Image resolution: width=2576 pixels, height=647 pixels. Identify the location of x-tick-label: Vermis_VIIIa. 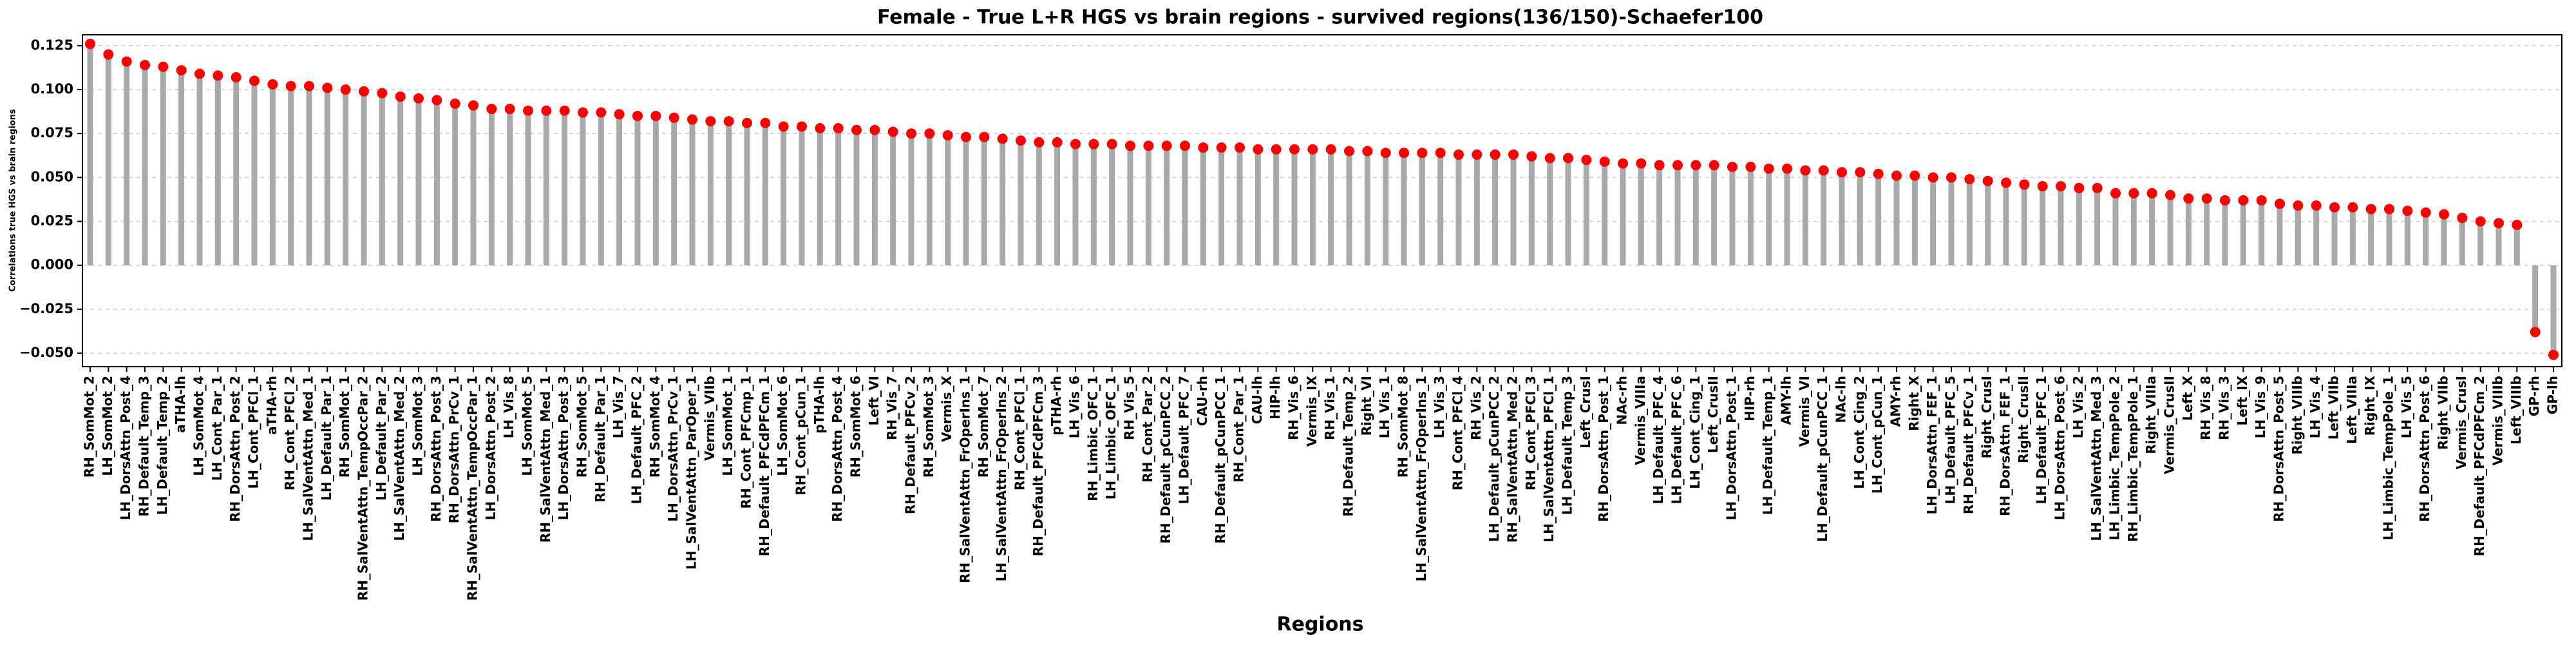
(1640, 420).